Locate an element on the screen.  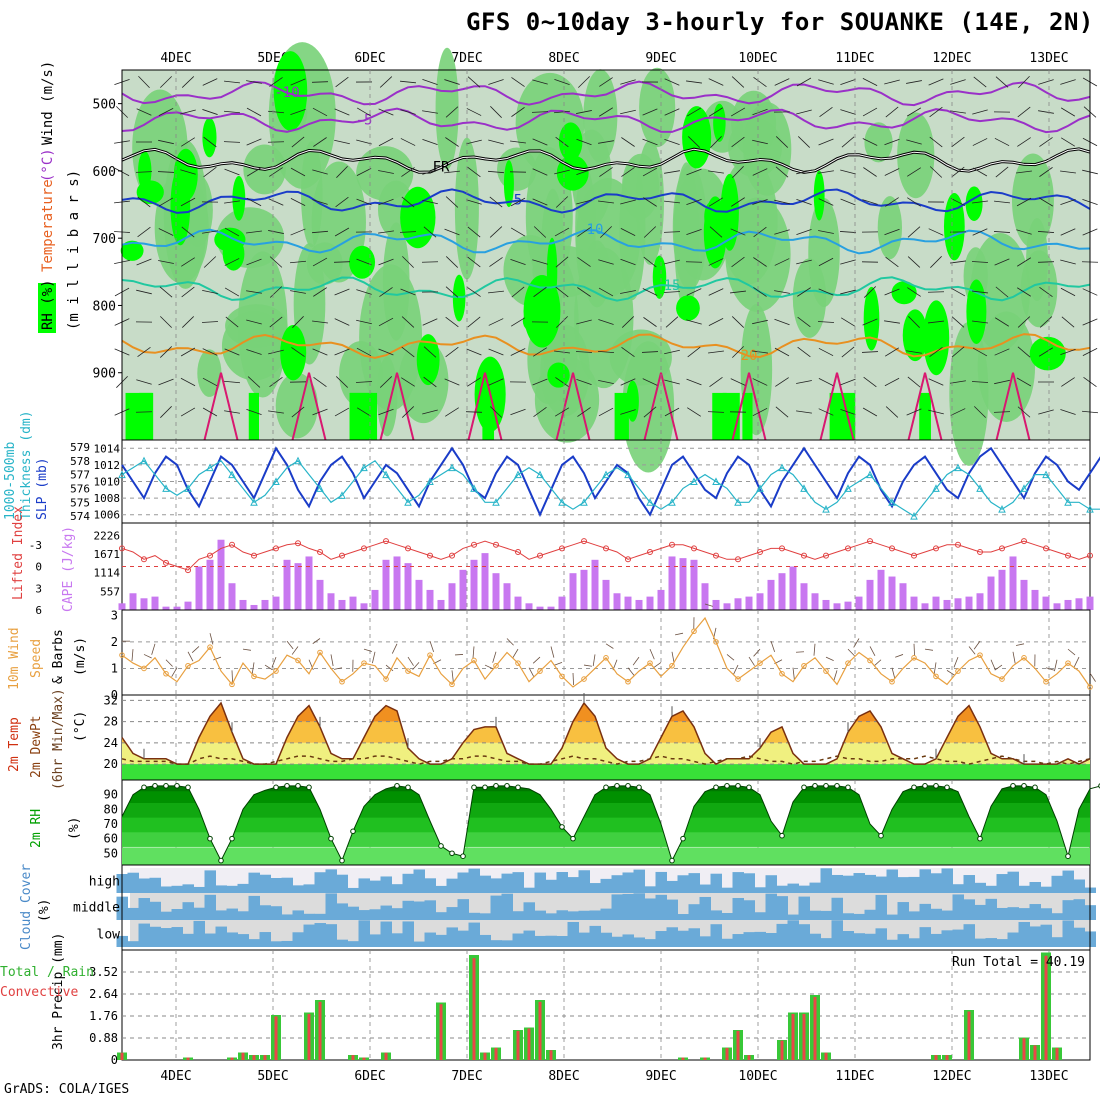
temp-axis-label: 2m Temp is located at coordinates (14, 744).